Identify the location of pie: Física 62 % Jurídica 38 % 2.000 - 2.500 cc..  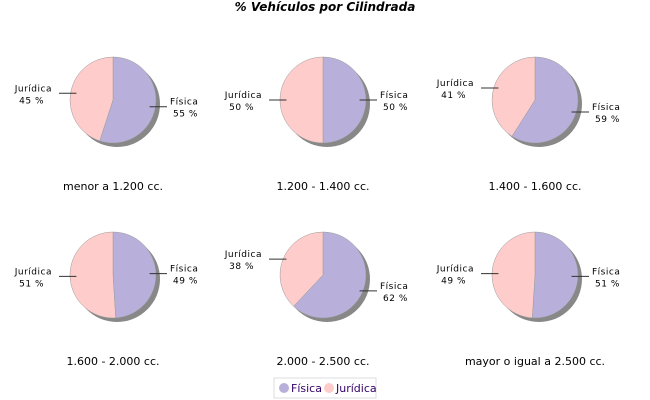
(316, 299).